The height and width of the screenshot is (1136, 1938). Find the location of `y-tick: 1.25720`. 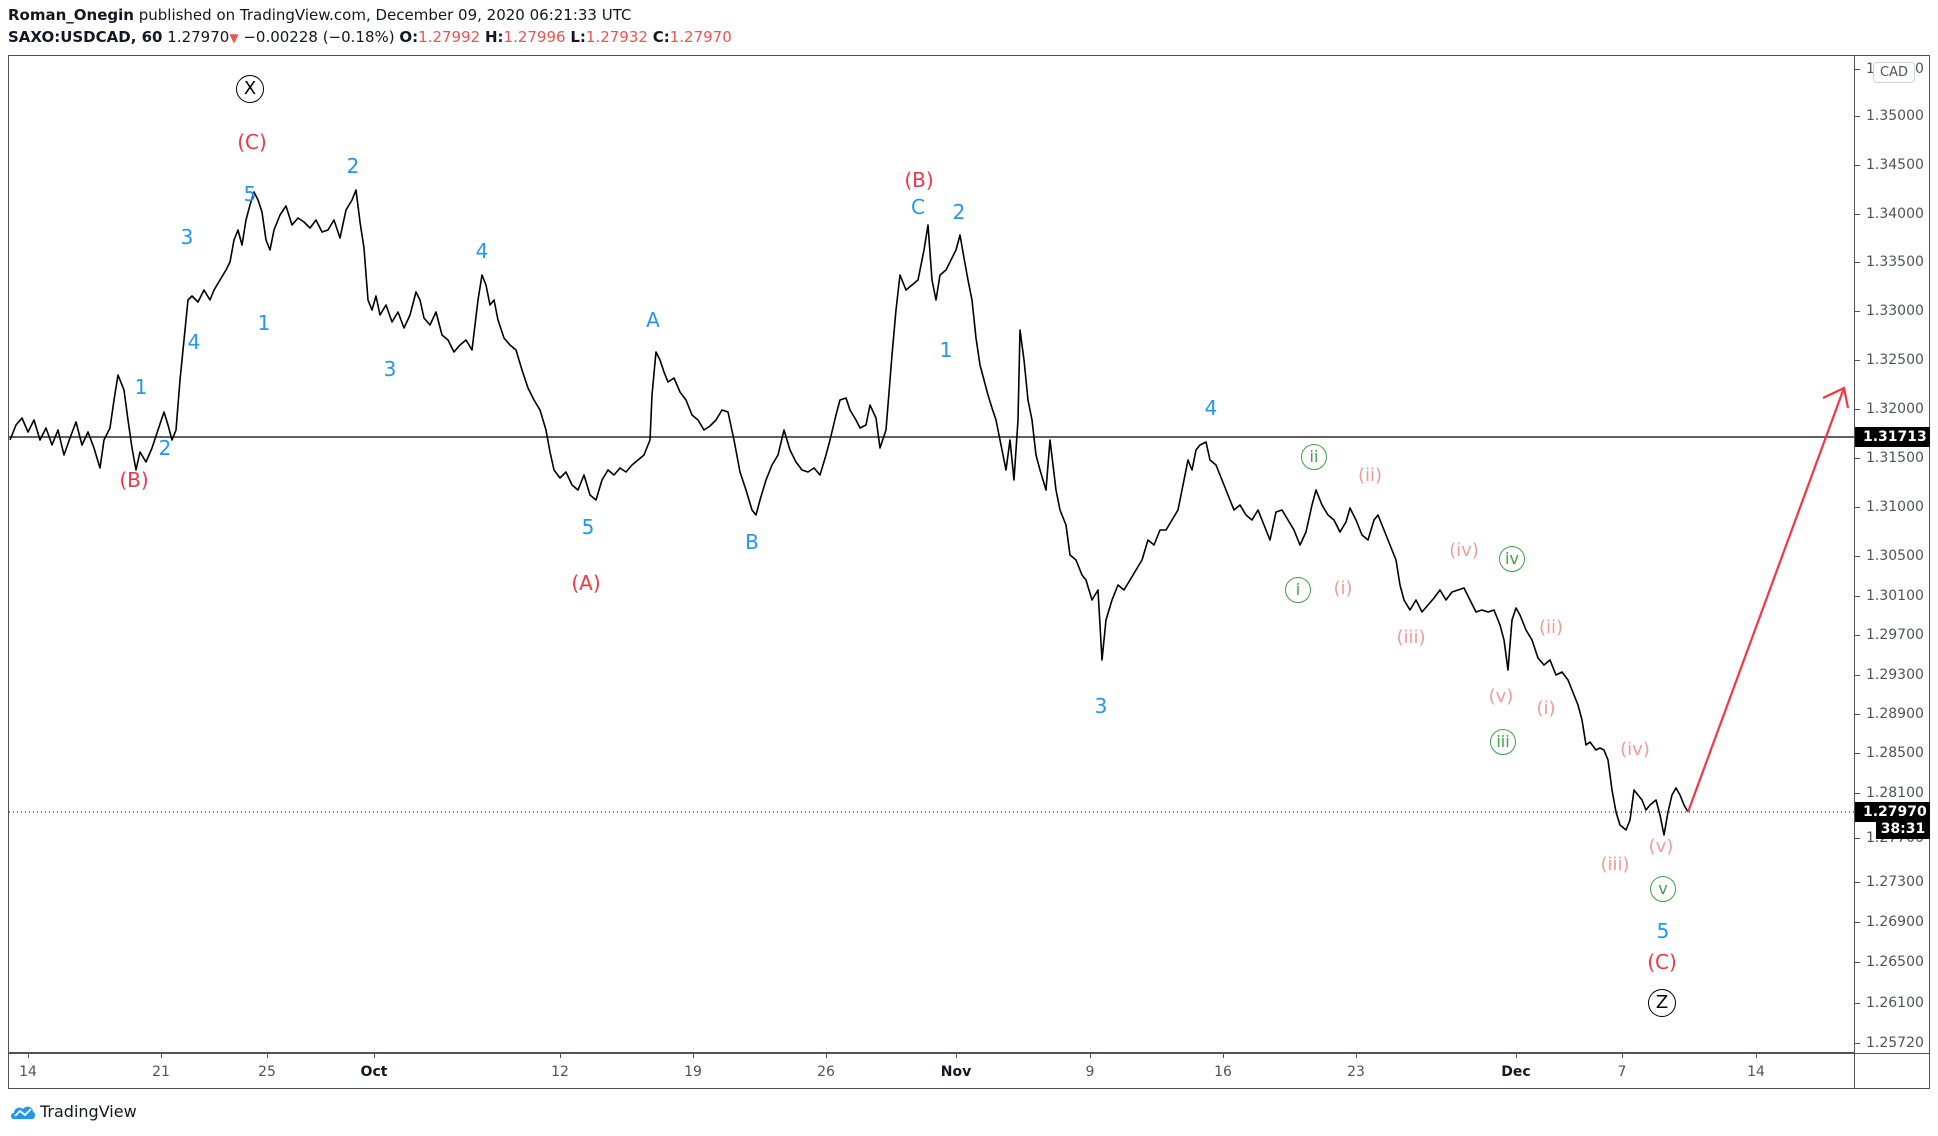

y-tick: 1.25720 is located at coordinates (1889, 1043).